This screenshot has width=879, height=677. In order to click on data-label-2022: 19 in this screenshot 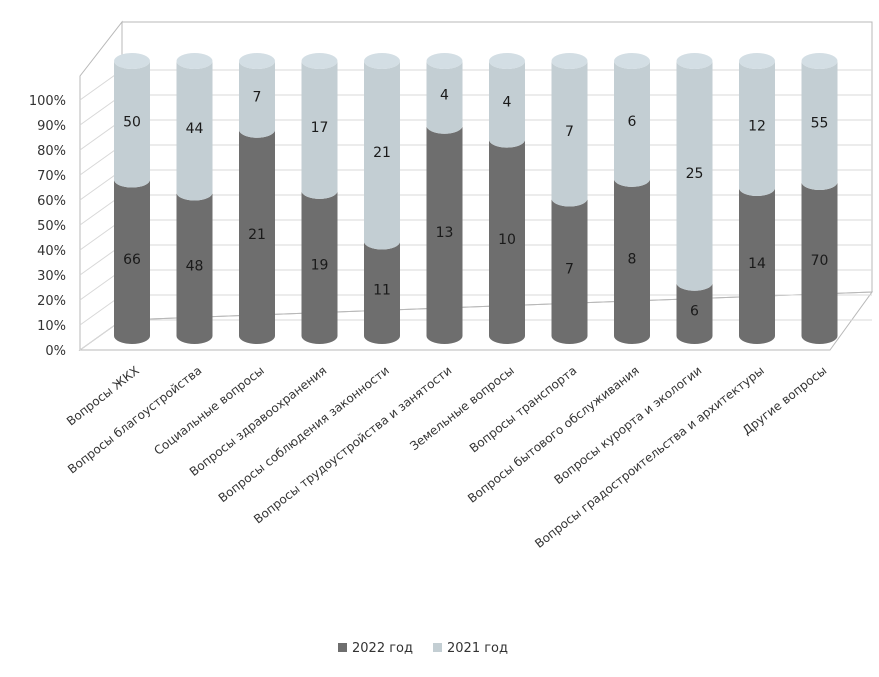, I will do `click(320, 265)`.